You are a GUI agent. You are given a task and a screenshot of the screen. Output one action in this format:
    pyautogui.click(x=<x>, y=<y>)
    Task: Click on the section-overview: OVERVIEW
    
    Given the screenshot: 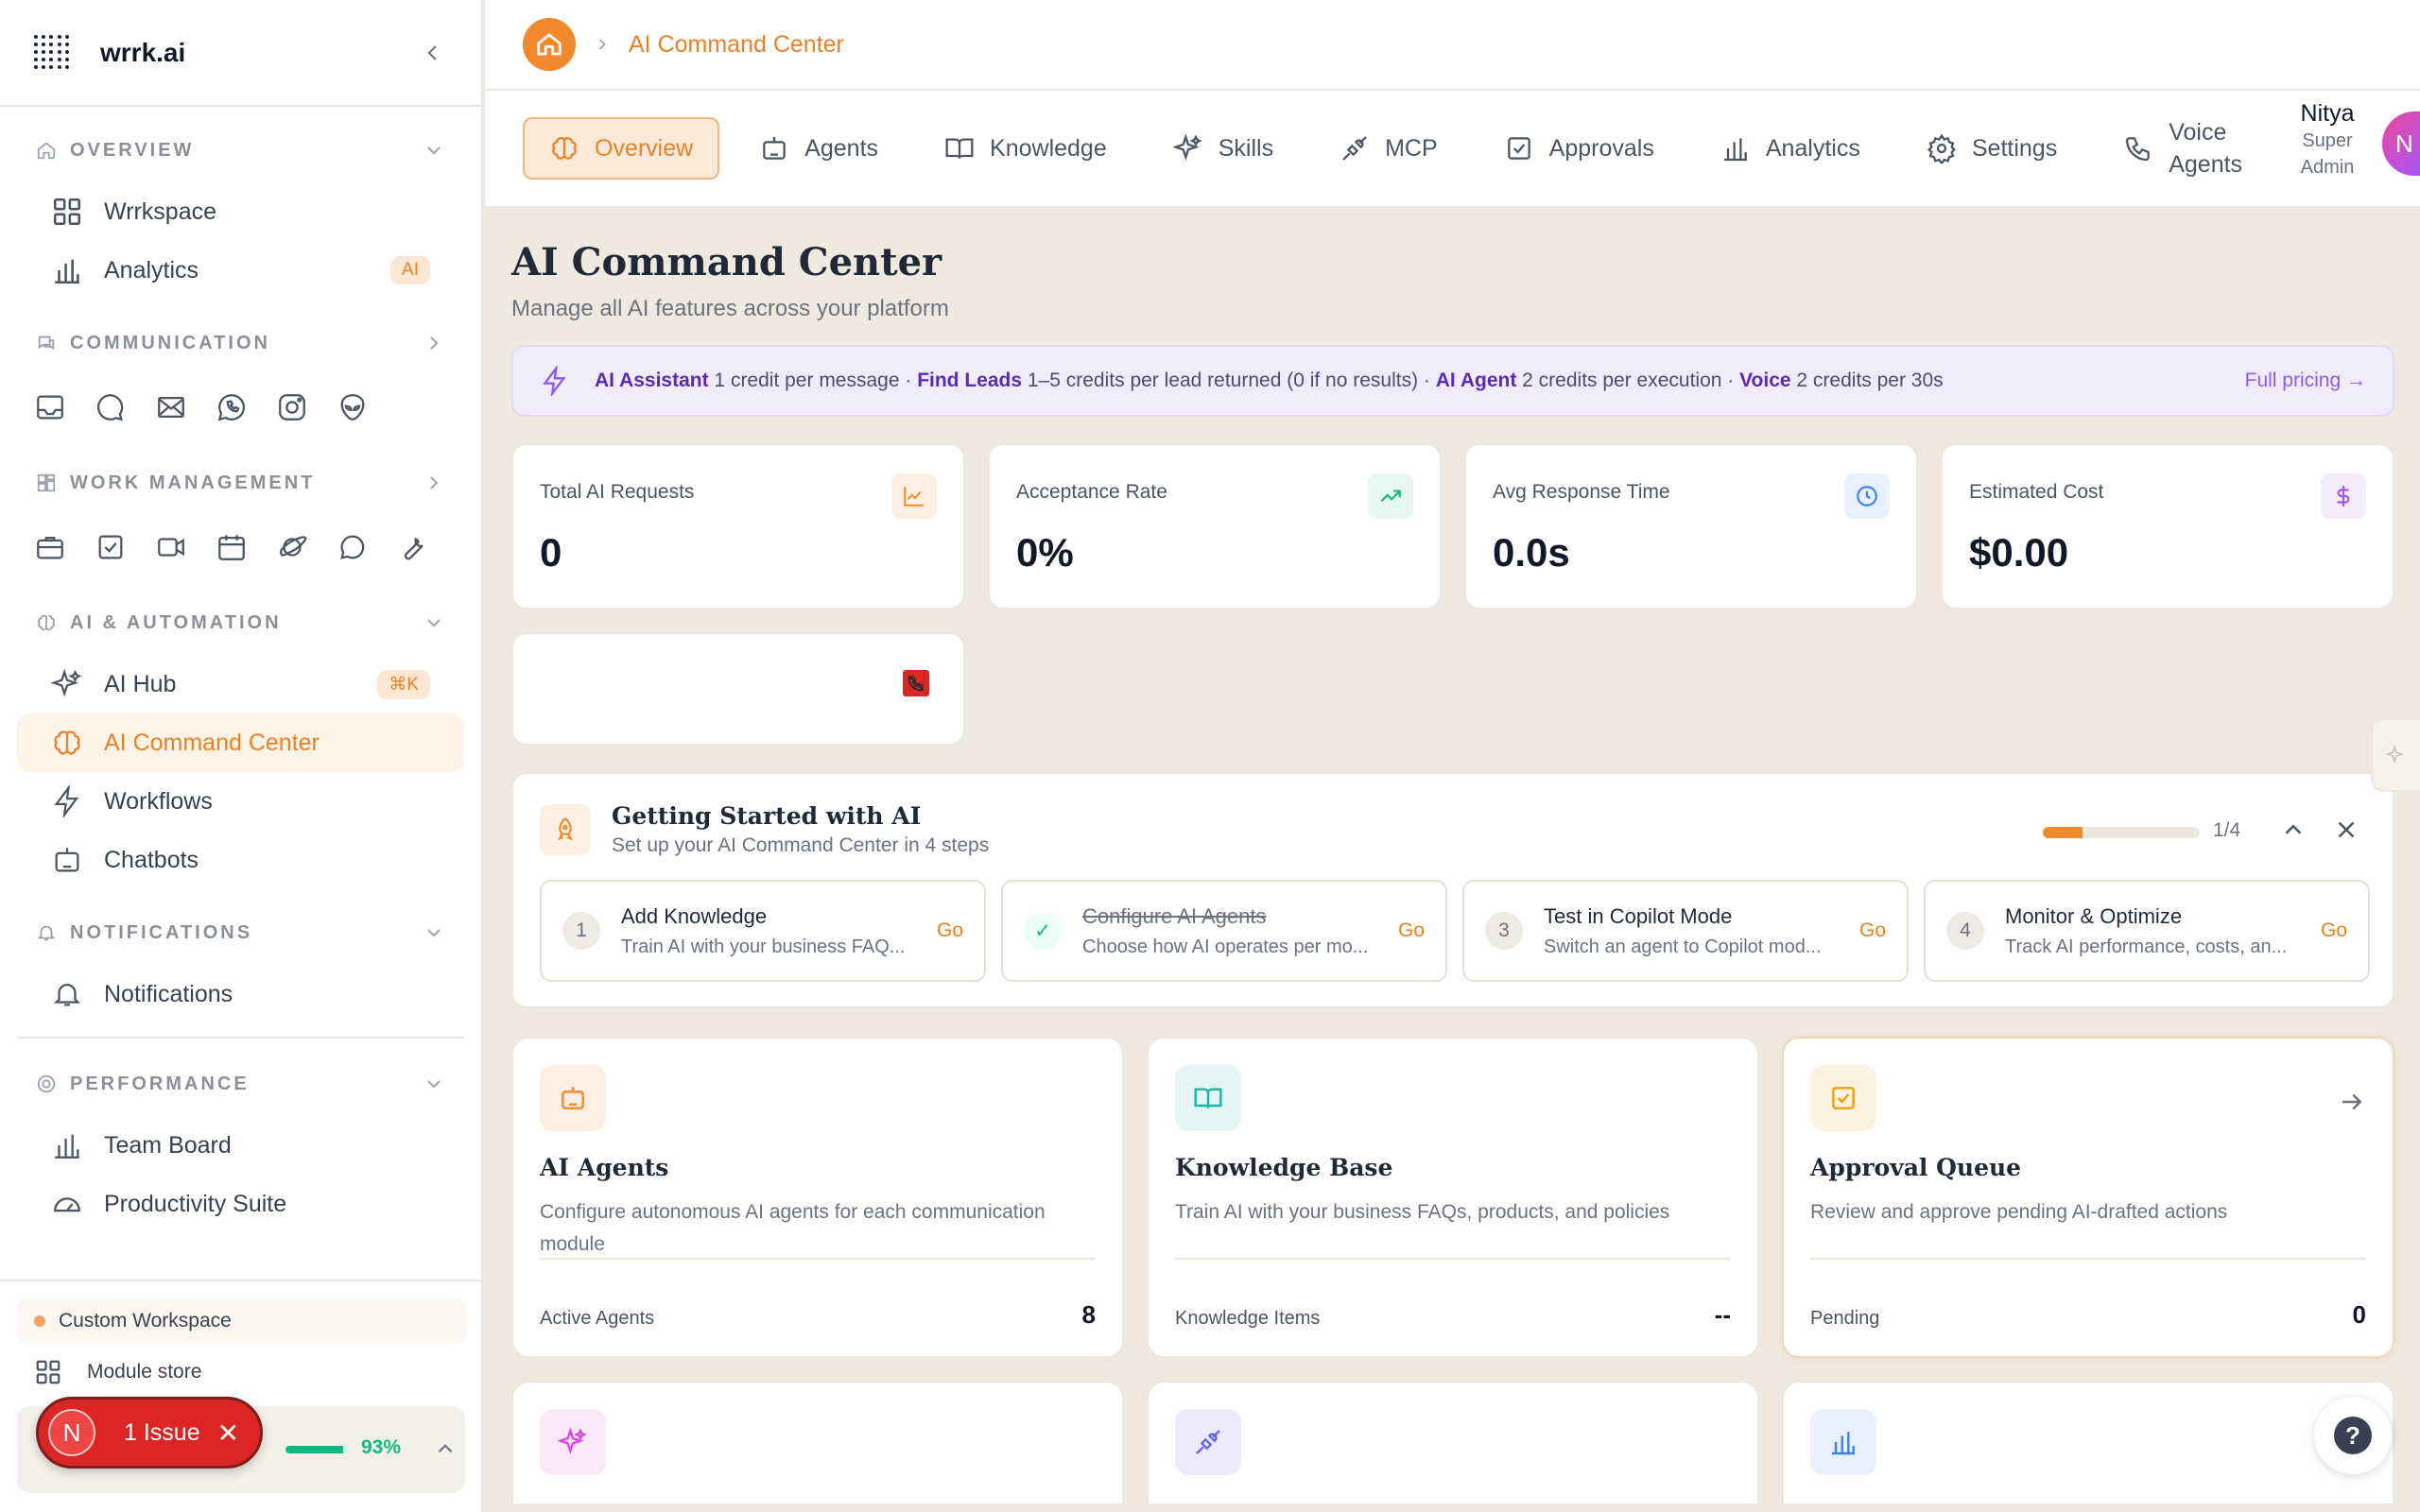 What is the action you would take?
    pyautogui.click(x=241, y=150)
    